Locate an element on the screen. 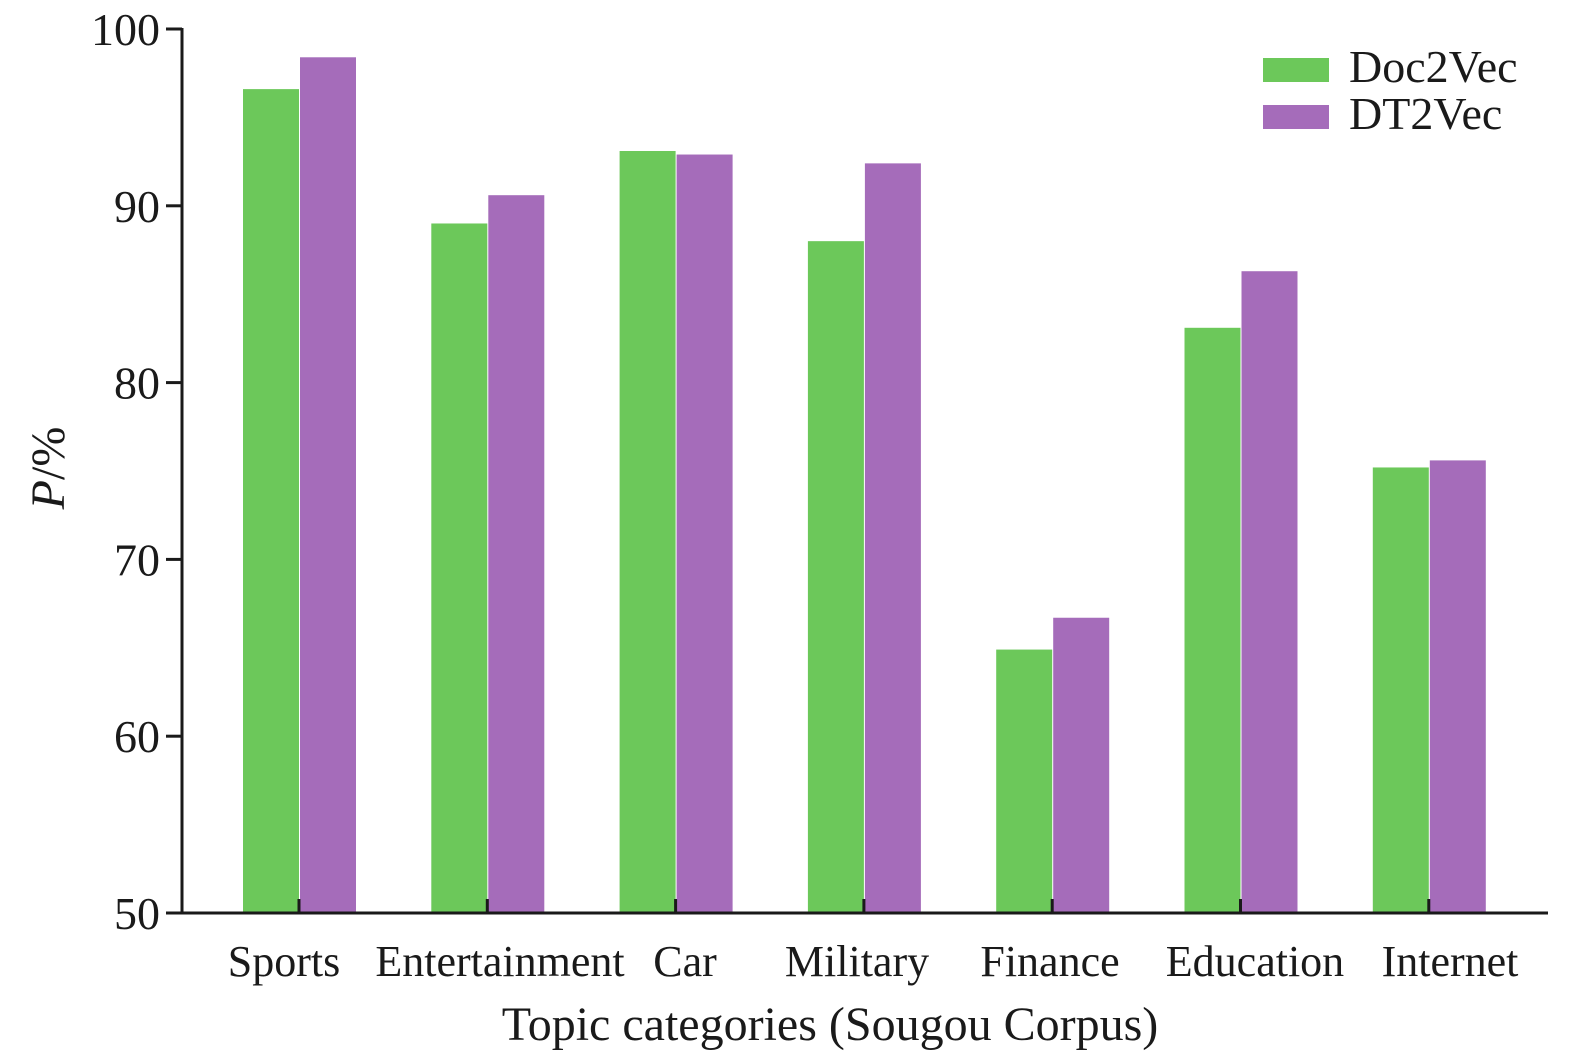 The width and height of the screenshot is (1575, 1063). bar-doc2vec-finance is located at coordinates (1024, 781).